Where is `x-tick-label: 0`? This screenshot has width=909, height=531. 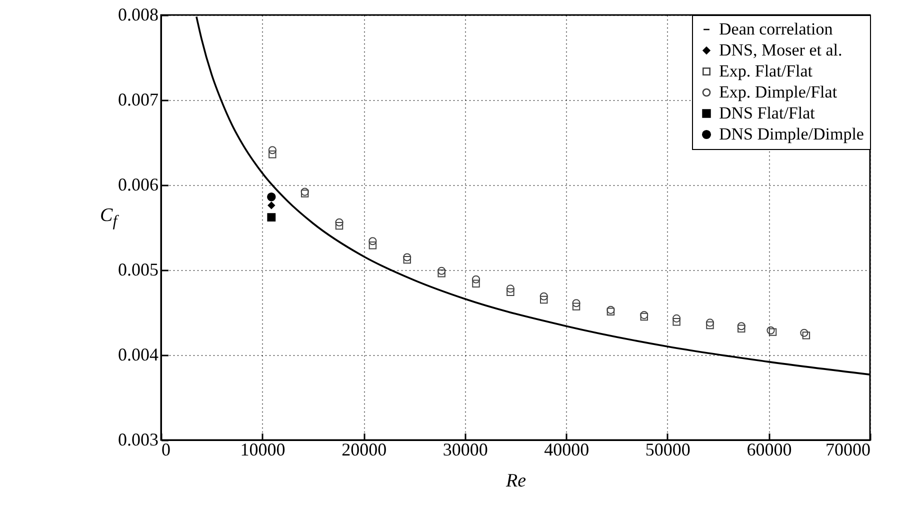
x-tick-label: 0 is located at coordinates (166, 450).